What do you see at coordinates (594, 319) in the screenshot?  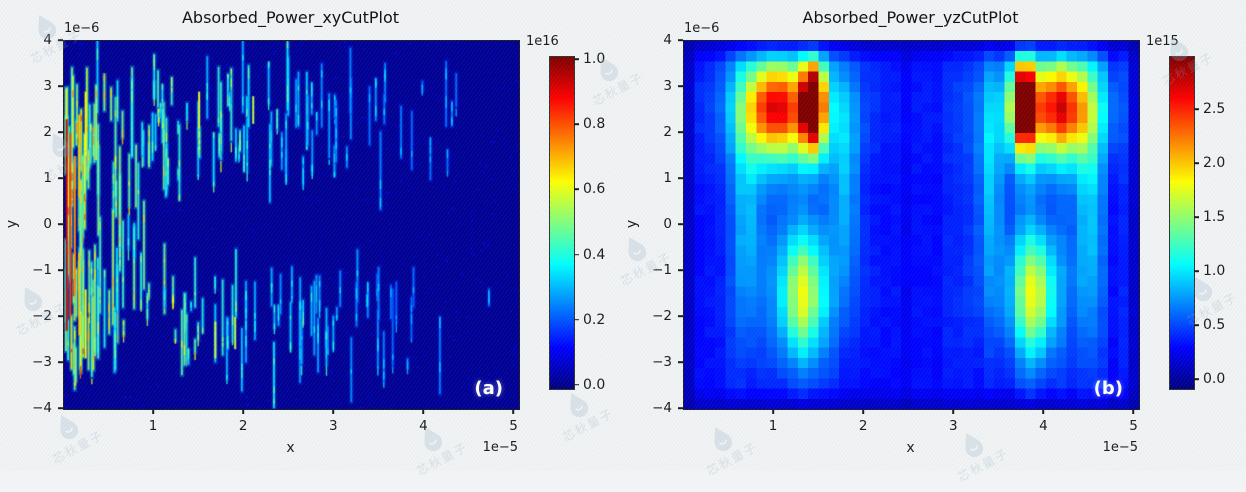 I see `colorbar-tick-label: 0.2` at bounding box center [594, 319].